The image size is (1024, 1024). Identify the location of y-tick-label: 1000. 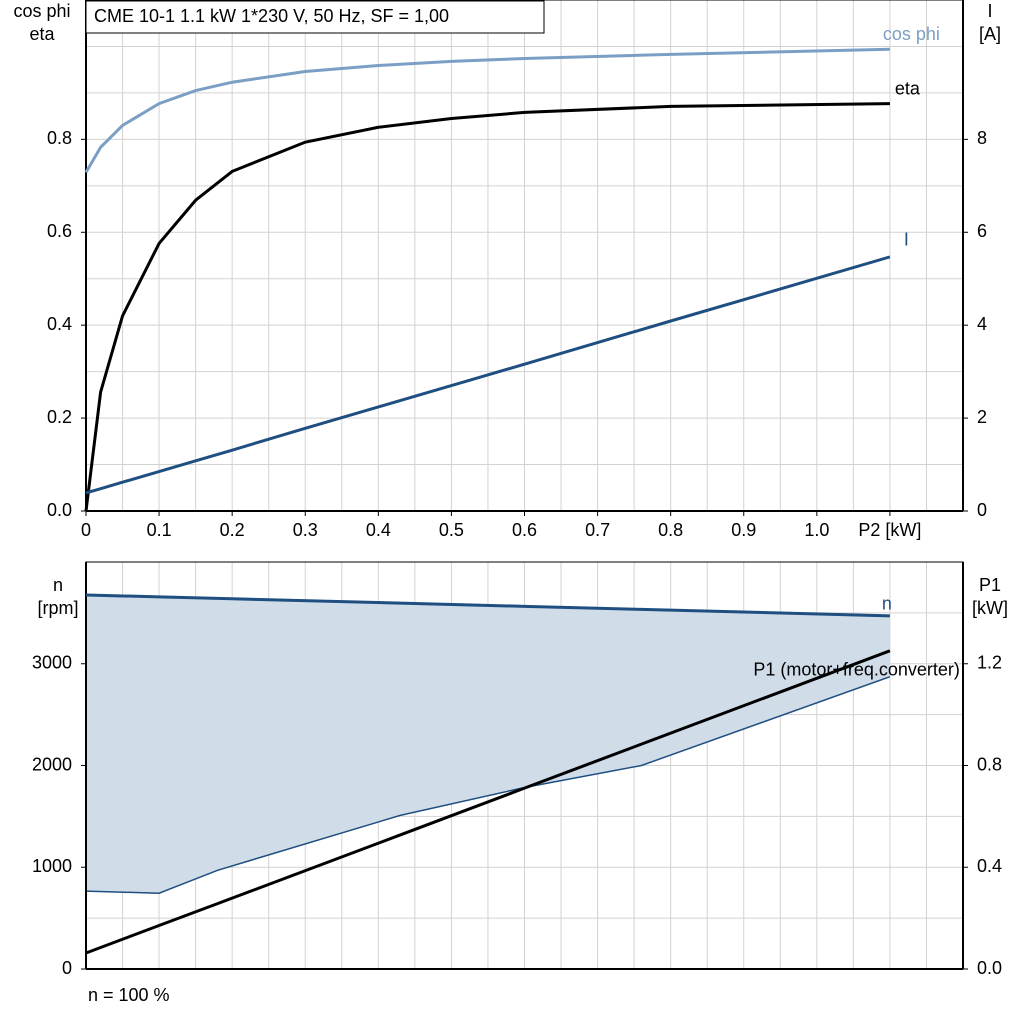
(52, 866).